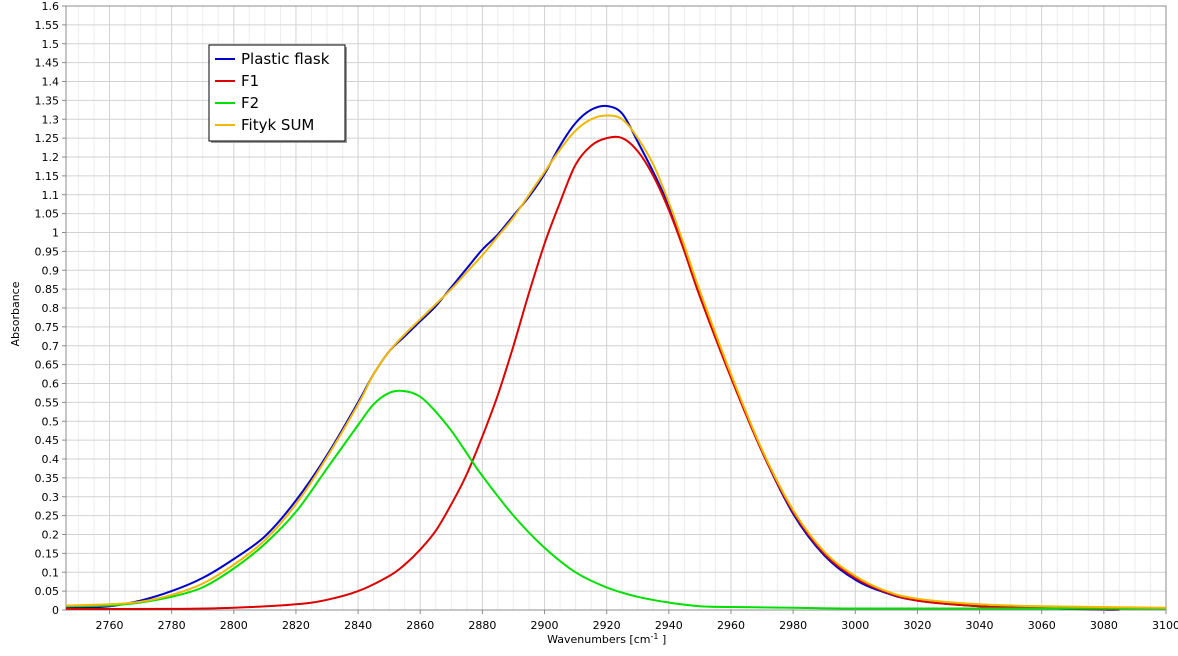 The image size is (1178, 656). Describe the element at coordinates (51, 6) in the screenshot. I see `y-tick-label: 1.6` at that location.